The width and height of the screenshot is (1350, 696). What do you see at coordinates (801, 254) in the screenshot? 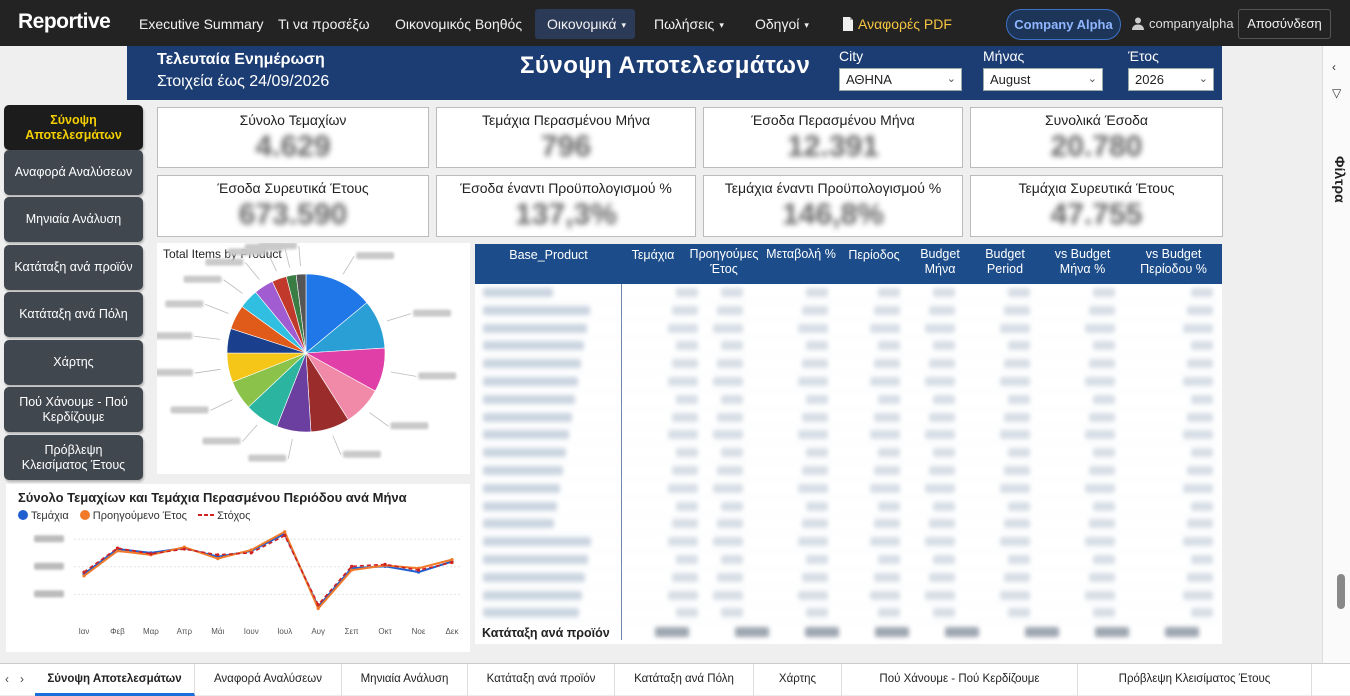
I see `col-header-metavoli: Μεταβολή %` at bounding box center [801, 254].